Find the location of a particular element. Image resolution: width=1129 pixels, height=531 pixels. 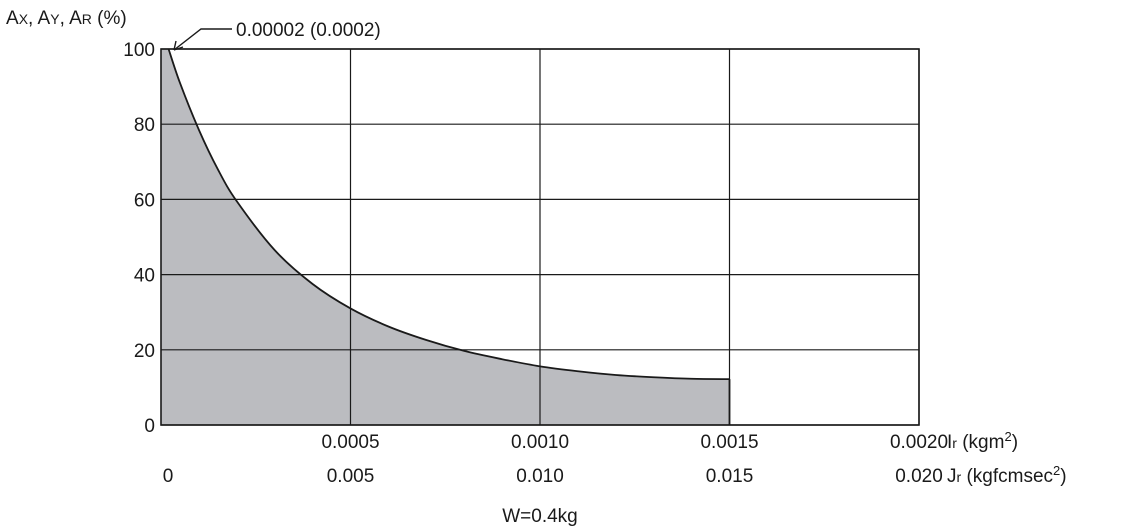

x-primary-tick-labels: 0.0005 0.0010 0.0015 0.0020 is located at coordinates (634, 442).